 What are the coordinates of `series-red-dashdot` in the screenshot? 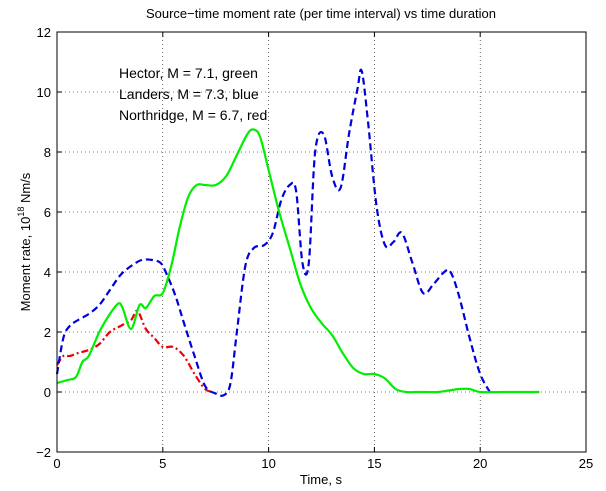 It's located at (135, 351).